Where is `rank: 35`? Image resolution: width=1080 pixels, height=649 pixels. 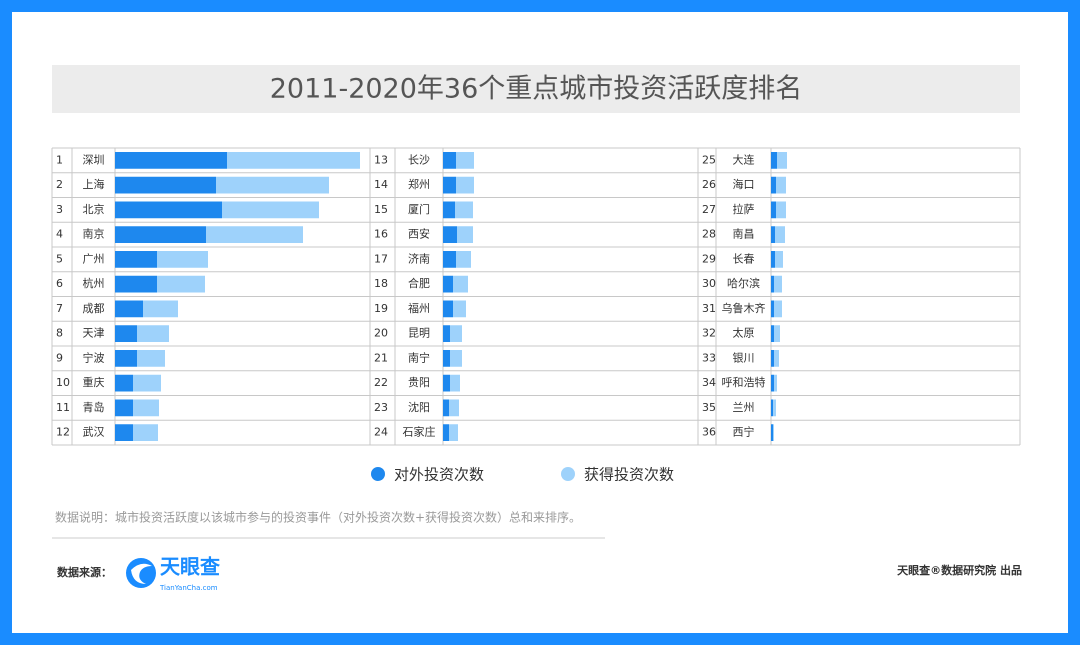 rank: 35 is located at coordinates (709, 407).